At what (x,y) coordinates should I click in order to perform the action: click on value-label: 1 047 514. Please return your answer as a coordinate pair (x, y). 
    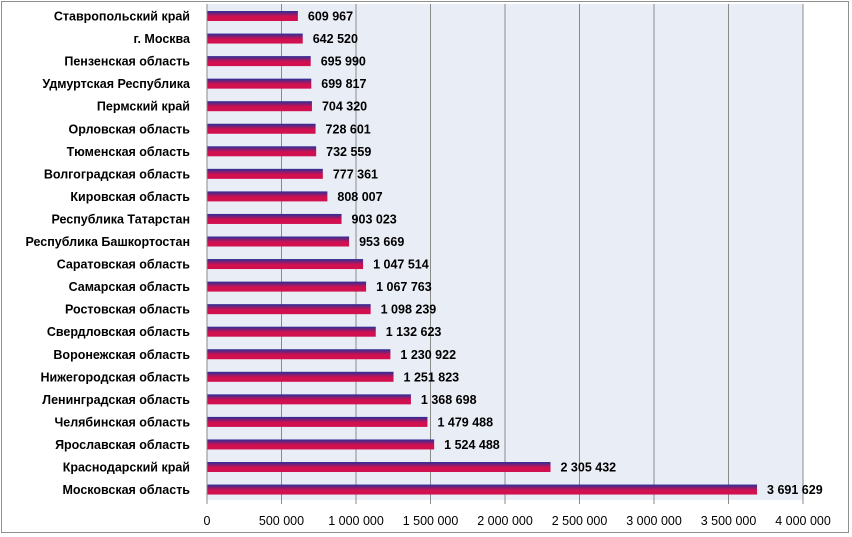
    Looking at the image, I should click on (401, 265).